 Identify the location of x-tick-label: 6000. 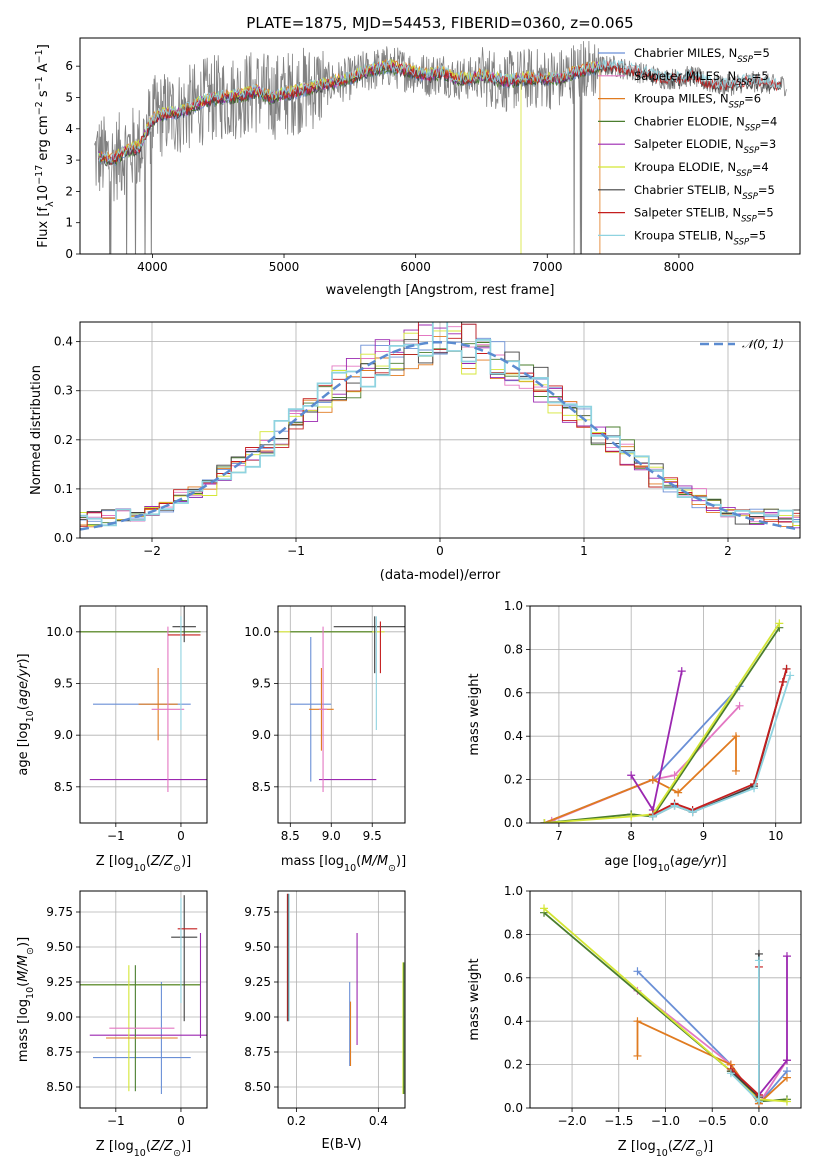
(415, 267).